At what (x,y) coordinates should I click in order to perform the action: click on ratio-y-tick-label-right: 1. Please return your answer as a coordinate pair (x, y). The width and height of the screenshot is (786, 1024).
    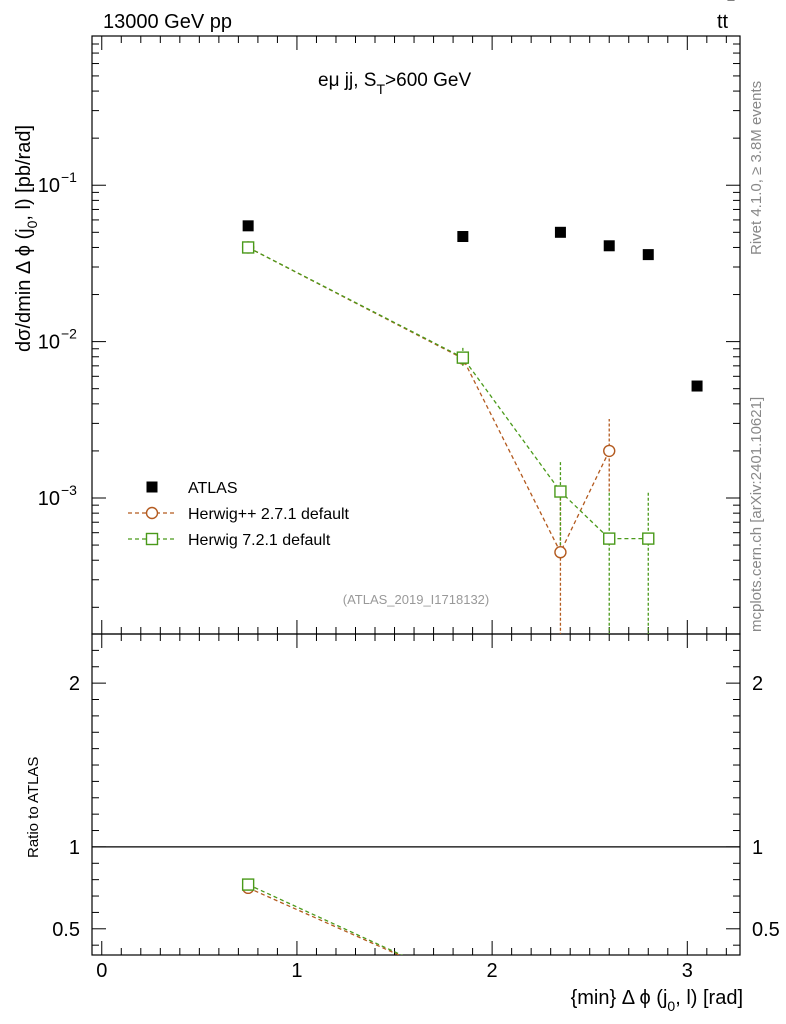
    Looking at the image, I should click on (757, 848).